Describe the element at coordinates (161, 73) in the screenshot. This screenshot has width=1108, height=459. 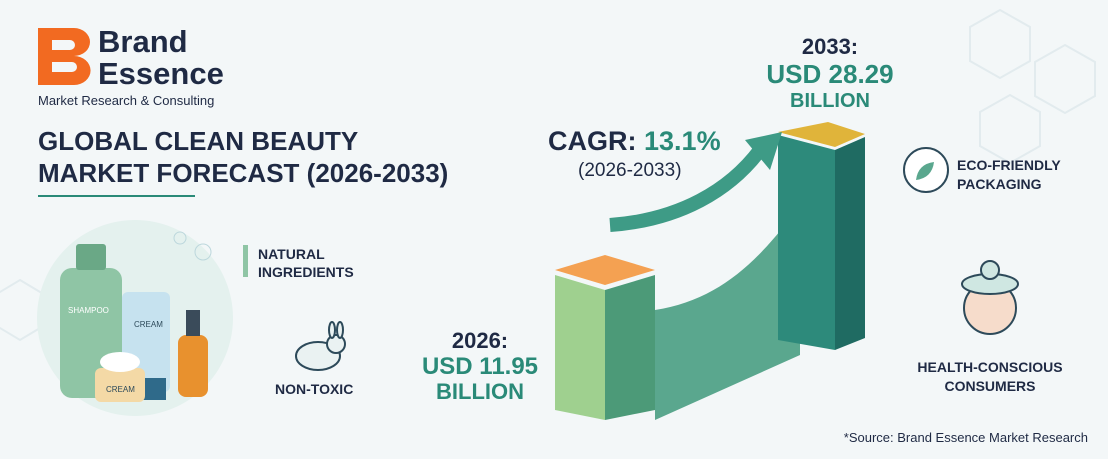
I see `logo-name: Essence` at that location.